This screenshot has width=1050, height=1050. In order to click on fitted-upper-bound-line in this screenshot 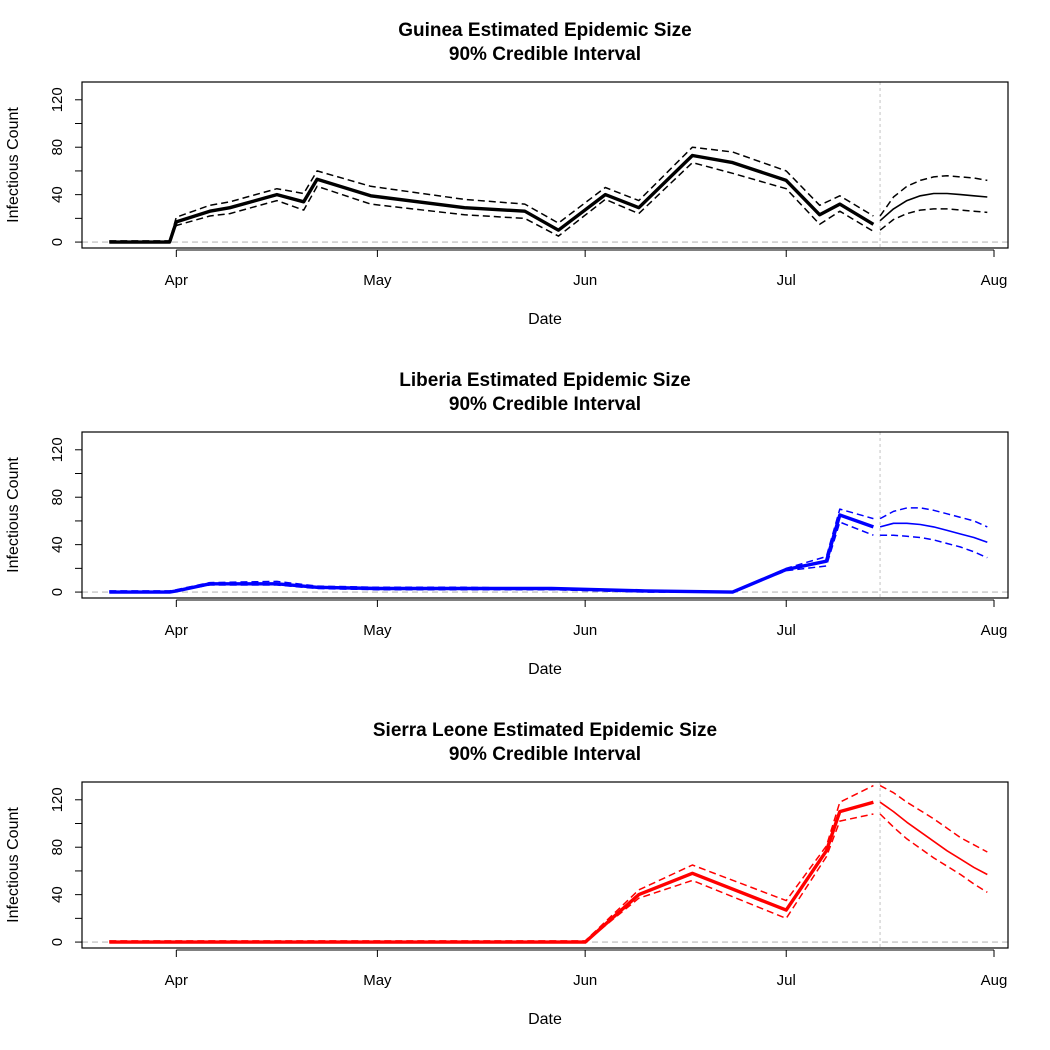, I will do `click(491, 194)`.